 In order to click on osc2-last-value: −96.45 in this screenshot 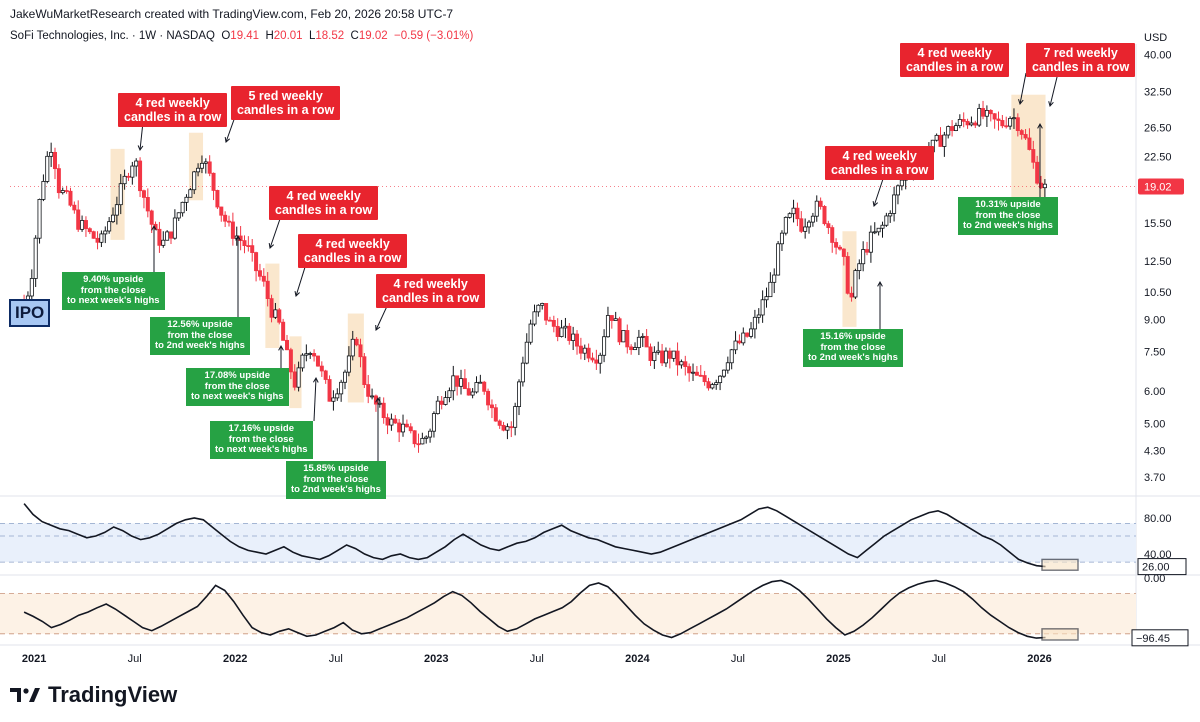, I will do `click(1153, 639)`.